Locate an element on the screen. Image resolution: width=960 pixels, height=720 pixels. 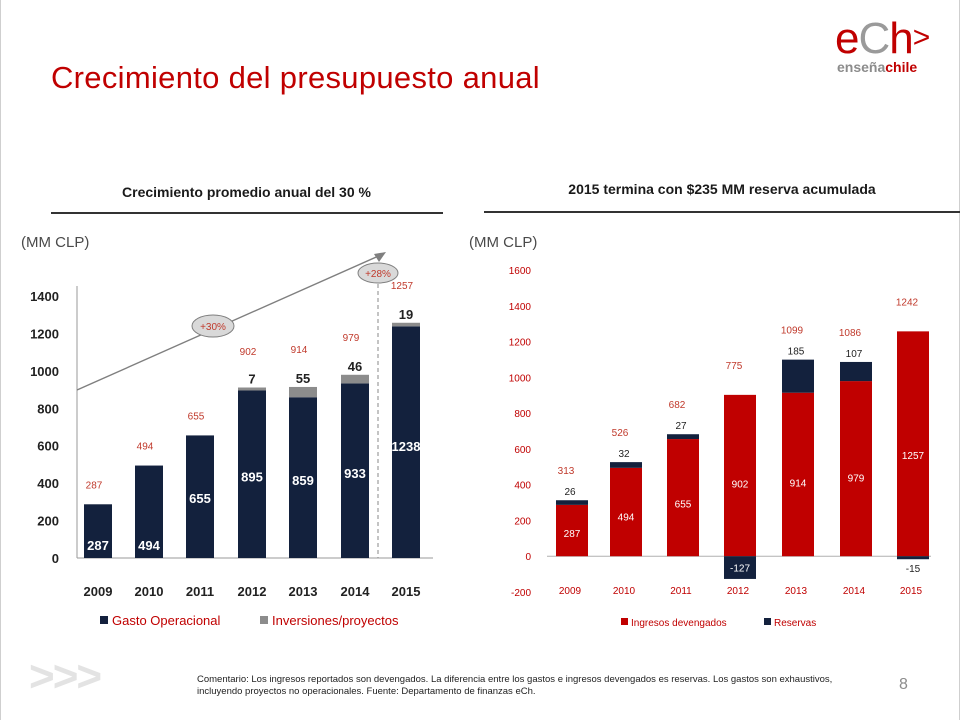
total-value-label: 526 is located at coordinates (620, 433).